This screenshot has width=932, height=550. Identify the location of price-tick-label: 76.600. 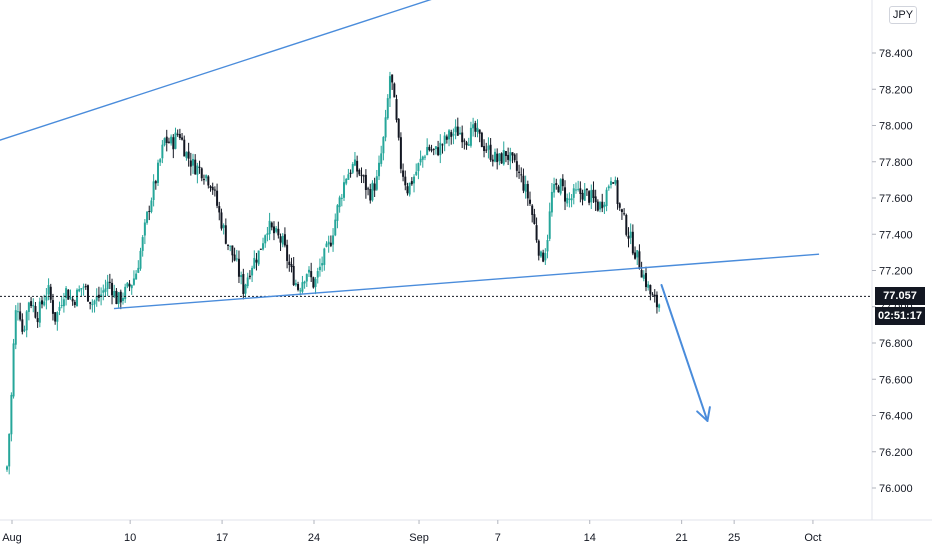
(896, 380).